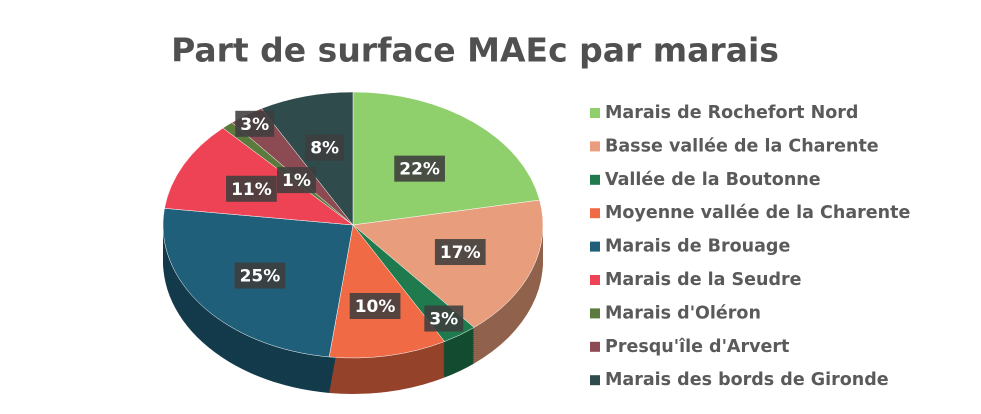  Describe the element at coordinates (757, 213) in the screenshot. I see `legend-label: Moyenne vallée de la Charente` at that location.